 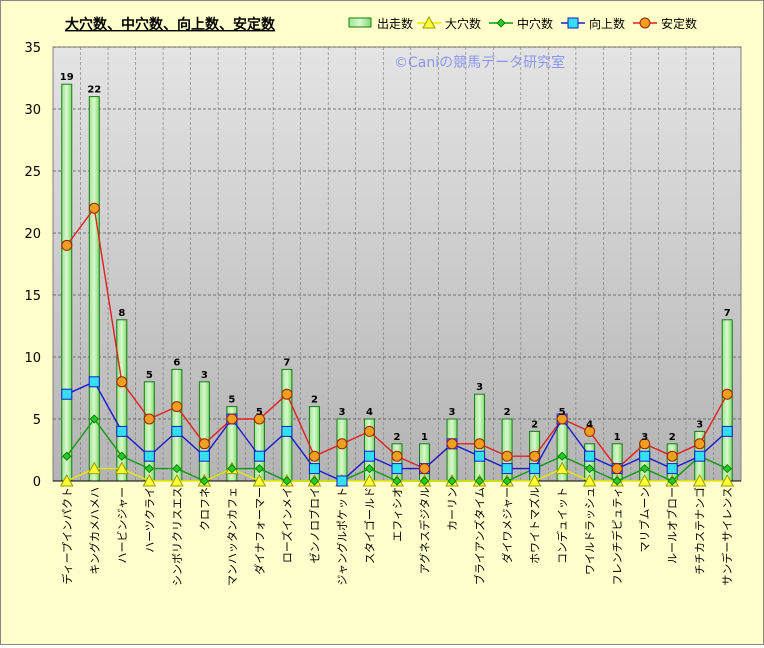 What do you see at coordinates (170, 24) in the screenshot?
I see `chart-title: 大穴数、中穴数、向上数、安定数` at bounding box center [170, 24].